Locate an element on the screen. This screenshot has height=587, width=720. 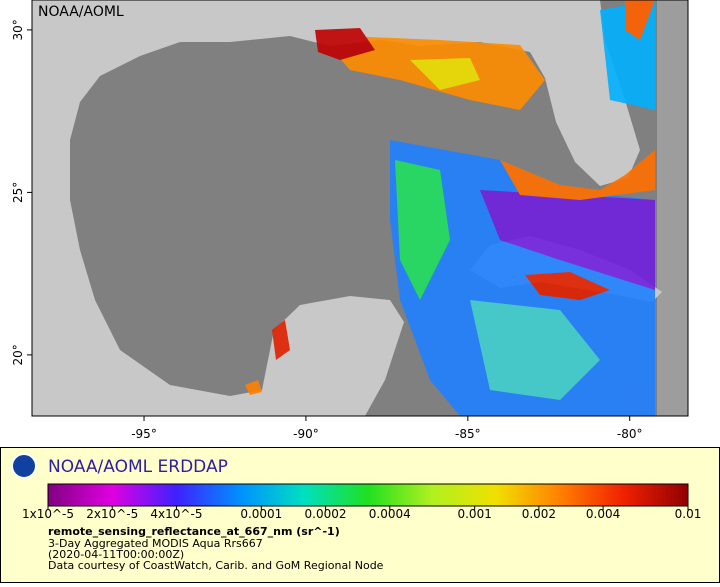
map-credit: NOAA/AOML is located at coordinates (81, 12).